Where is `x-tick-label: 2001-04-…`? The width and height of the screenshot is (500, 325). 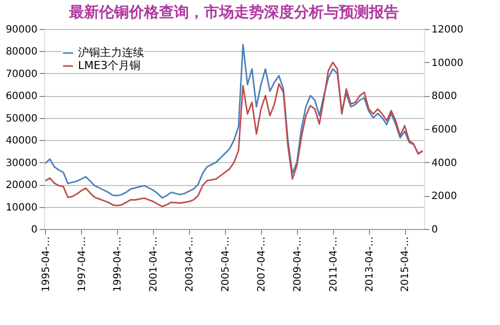
x-tick-label: 2001-04-… is located at coordinates (154, 264).